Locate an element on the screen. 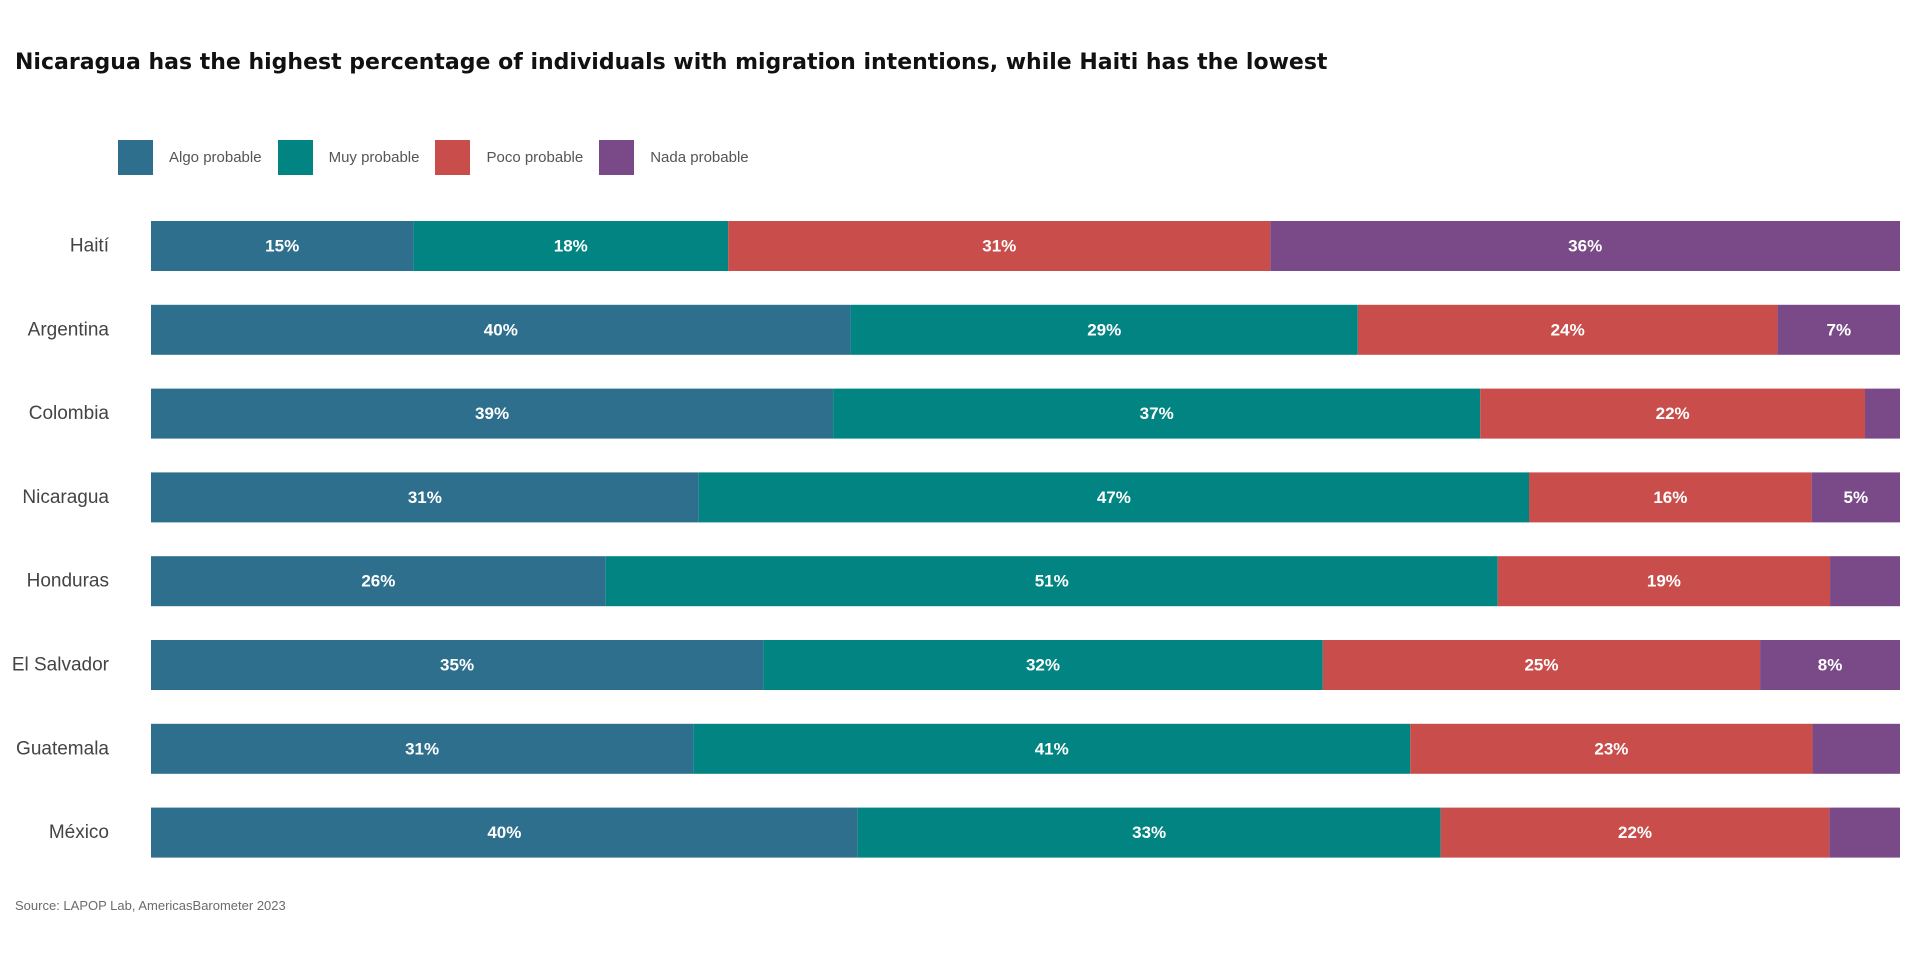 The height and width of the screenshot is (960, 1920). category-label: El Salvador is located at coordinates (61, 665).